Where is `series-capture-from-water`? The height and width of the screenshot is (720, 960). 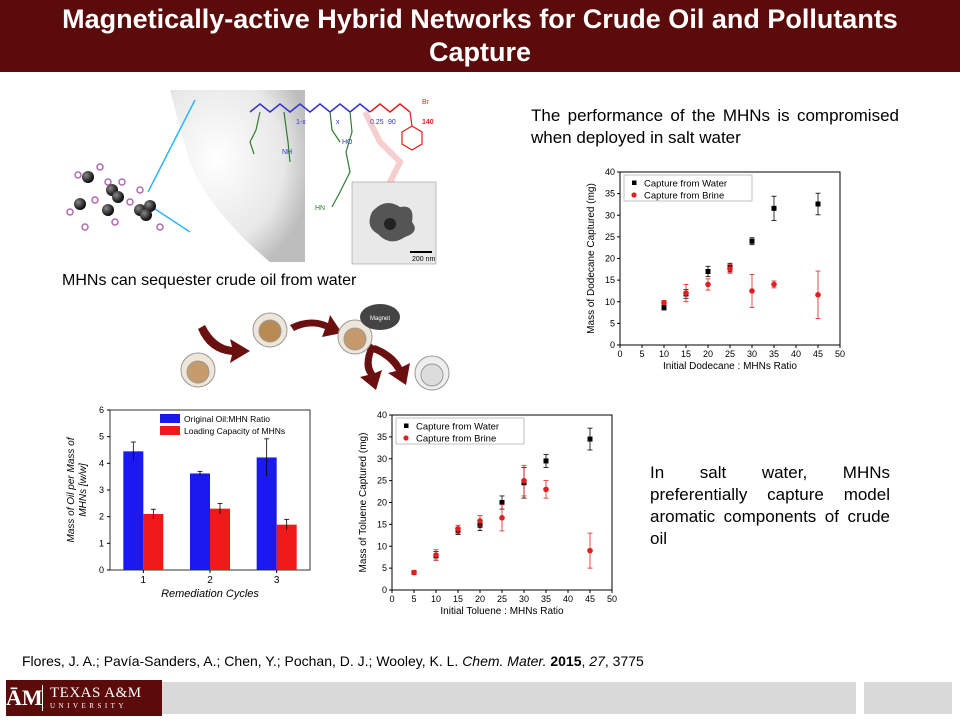 series-capture-from-water is located at coordinates (502, 501).